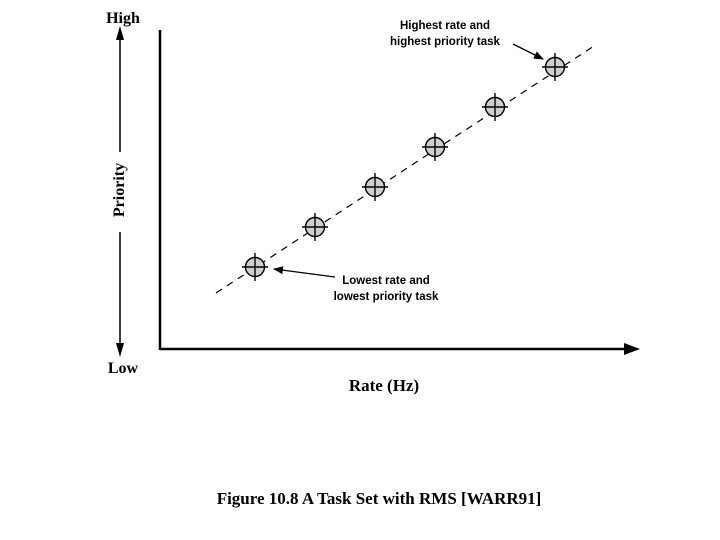 Image resolution: width=720 pixels, height=540 pixels. I want to click on highest-annotation-line1: Highest rate and, so click(445, 26).